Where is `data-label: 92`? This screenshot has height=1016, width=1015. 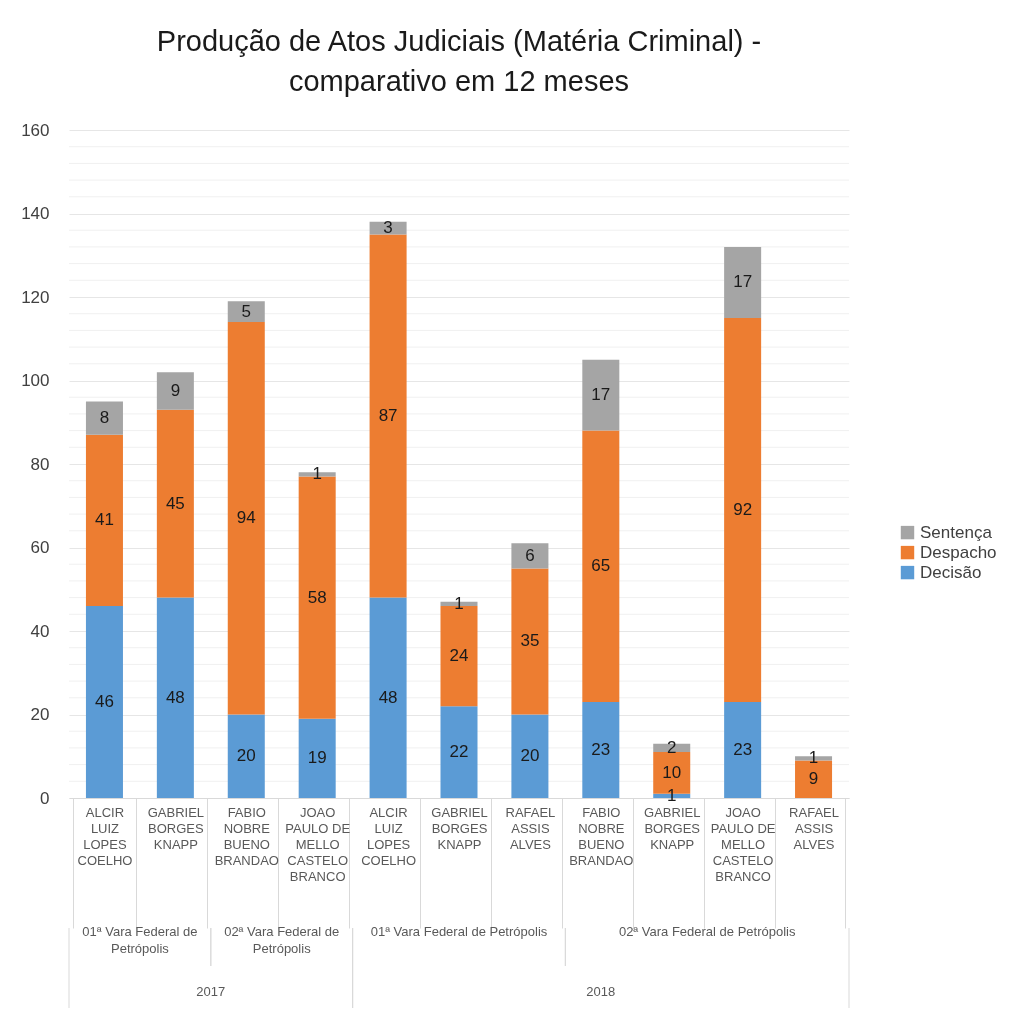 data-label: 92 is located at coordinates (743, 509).